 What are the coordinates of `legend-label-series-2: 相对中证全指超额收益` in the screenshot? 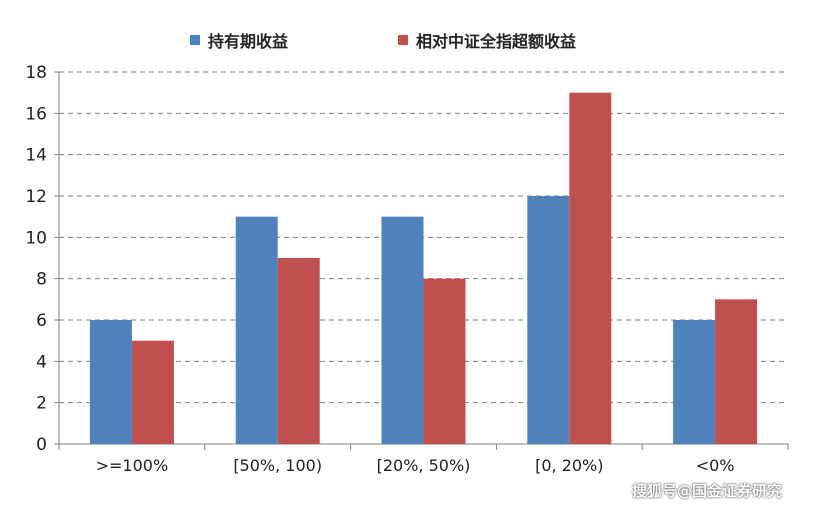 It's located at (496, 41).